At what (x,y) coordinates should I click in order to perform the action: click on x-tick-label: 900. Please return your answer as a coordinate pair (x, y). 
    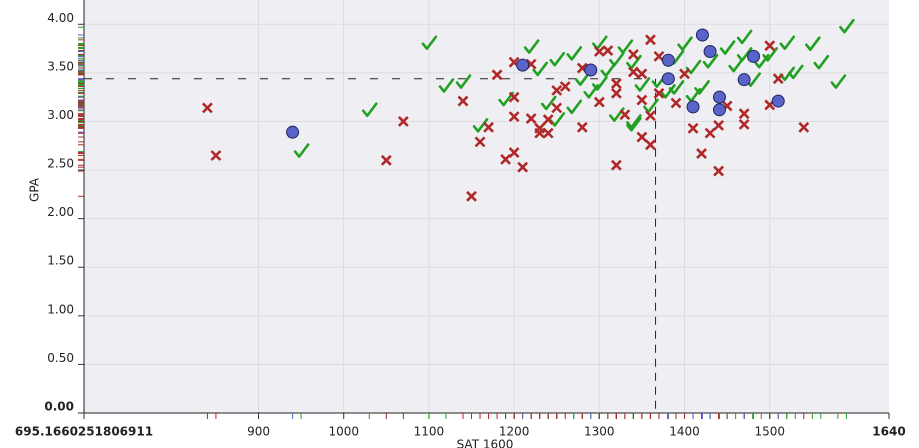
    Looking at the image, I should click on (258, 432).